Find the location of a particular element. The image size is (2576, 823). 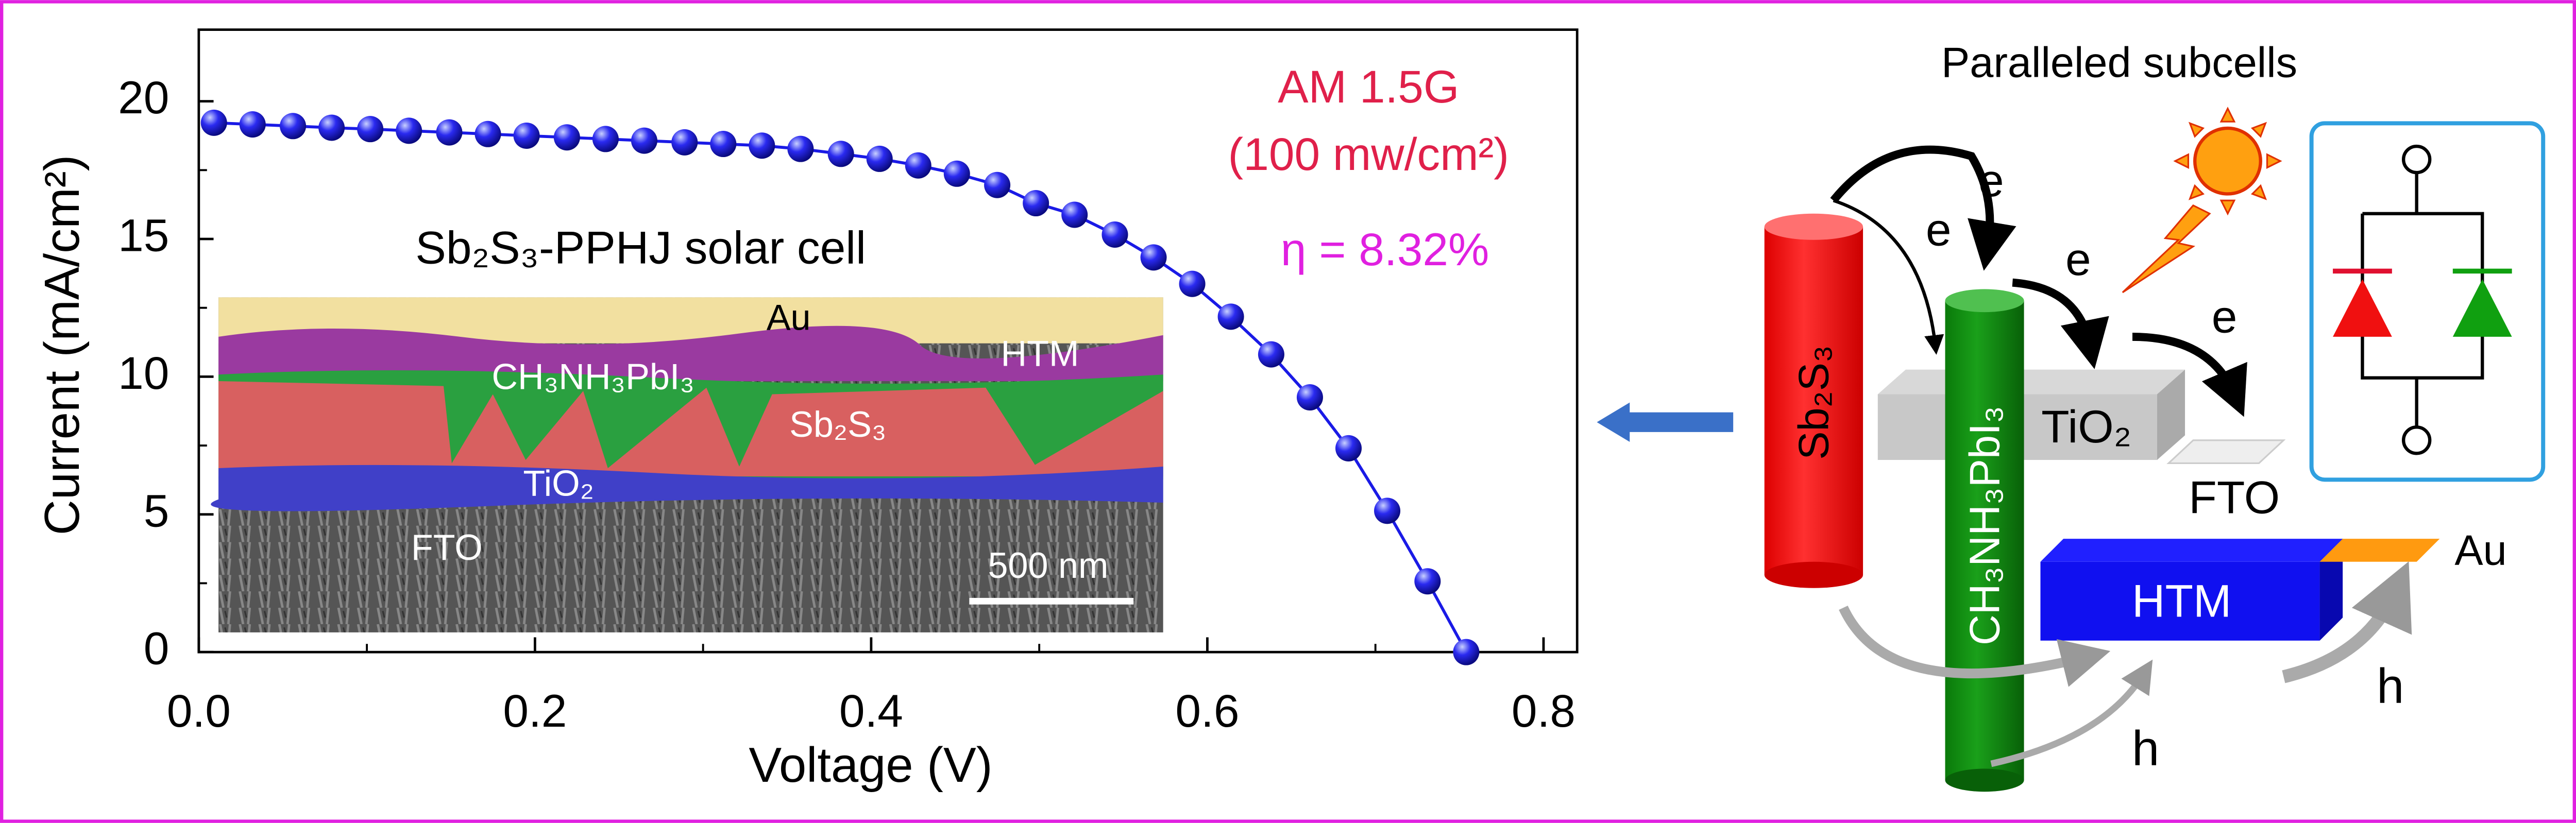

x-tick-label: 0.8 is located at coordinates (1543, 710).